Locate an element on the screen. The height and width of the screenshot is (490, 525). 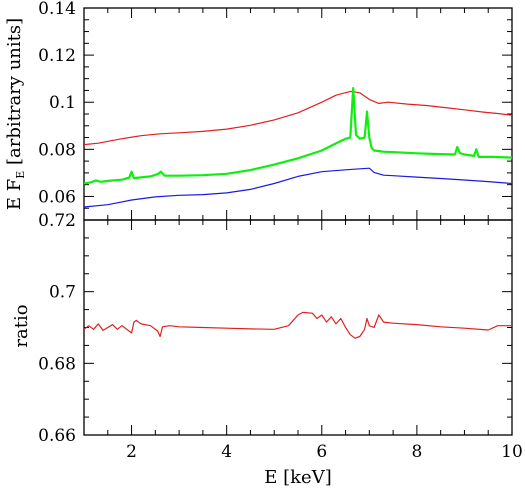
ratio-panel-series is located at coordinates (297, 325).